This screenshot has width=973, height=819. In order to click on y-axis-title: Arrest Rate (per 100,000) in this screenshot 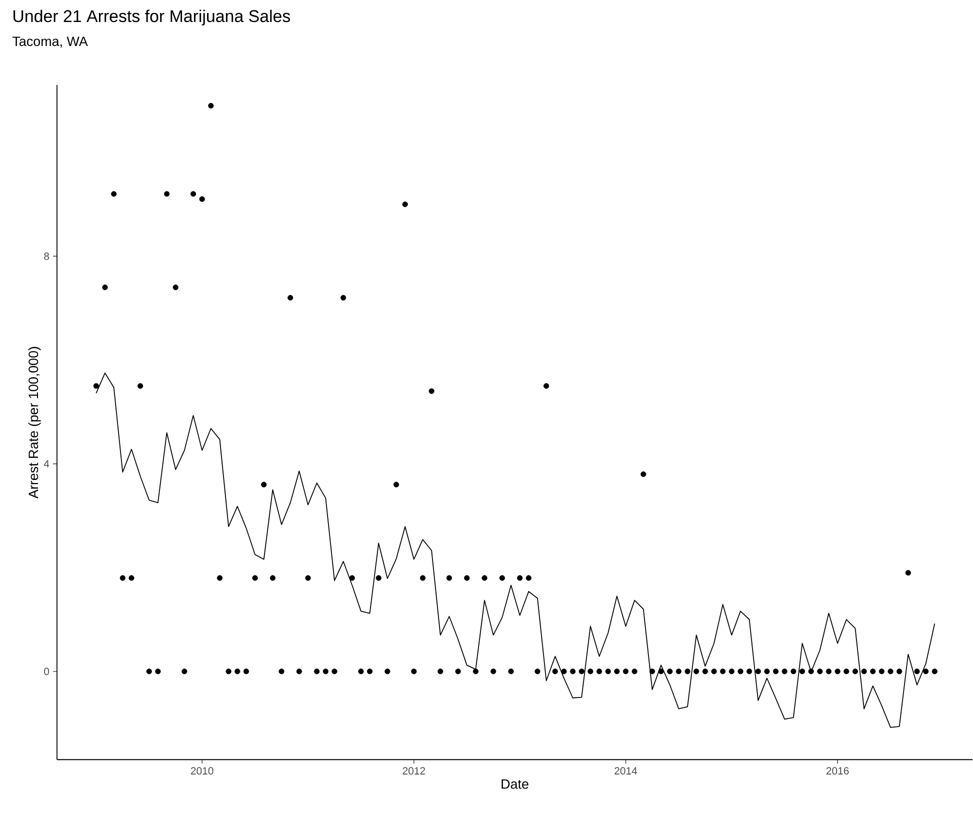, I will do `click(34, 423)`.